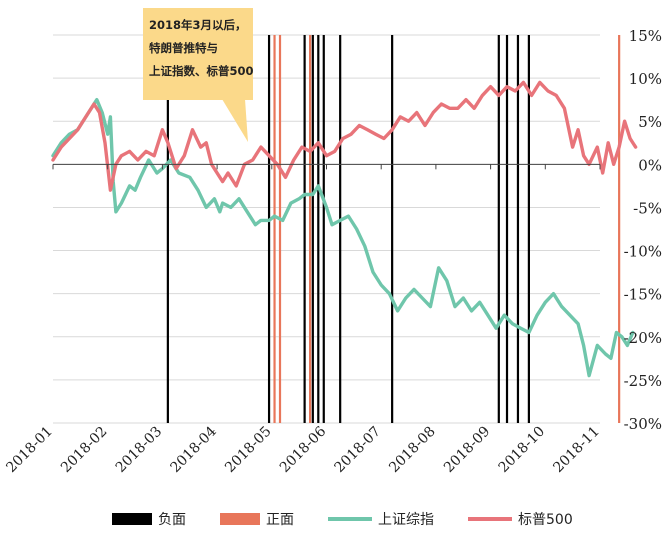  I want to click on x-tick-label: 2018-04, so click(193, 449).